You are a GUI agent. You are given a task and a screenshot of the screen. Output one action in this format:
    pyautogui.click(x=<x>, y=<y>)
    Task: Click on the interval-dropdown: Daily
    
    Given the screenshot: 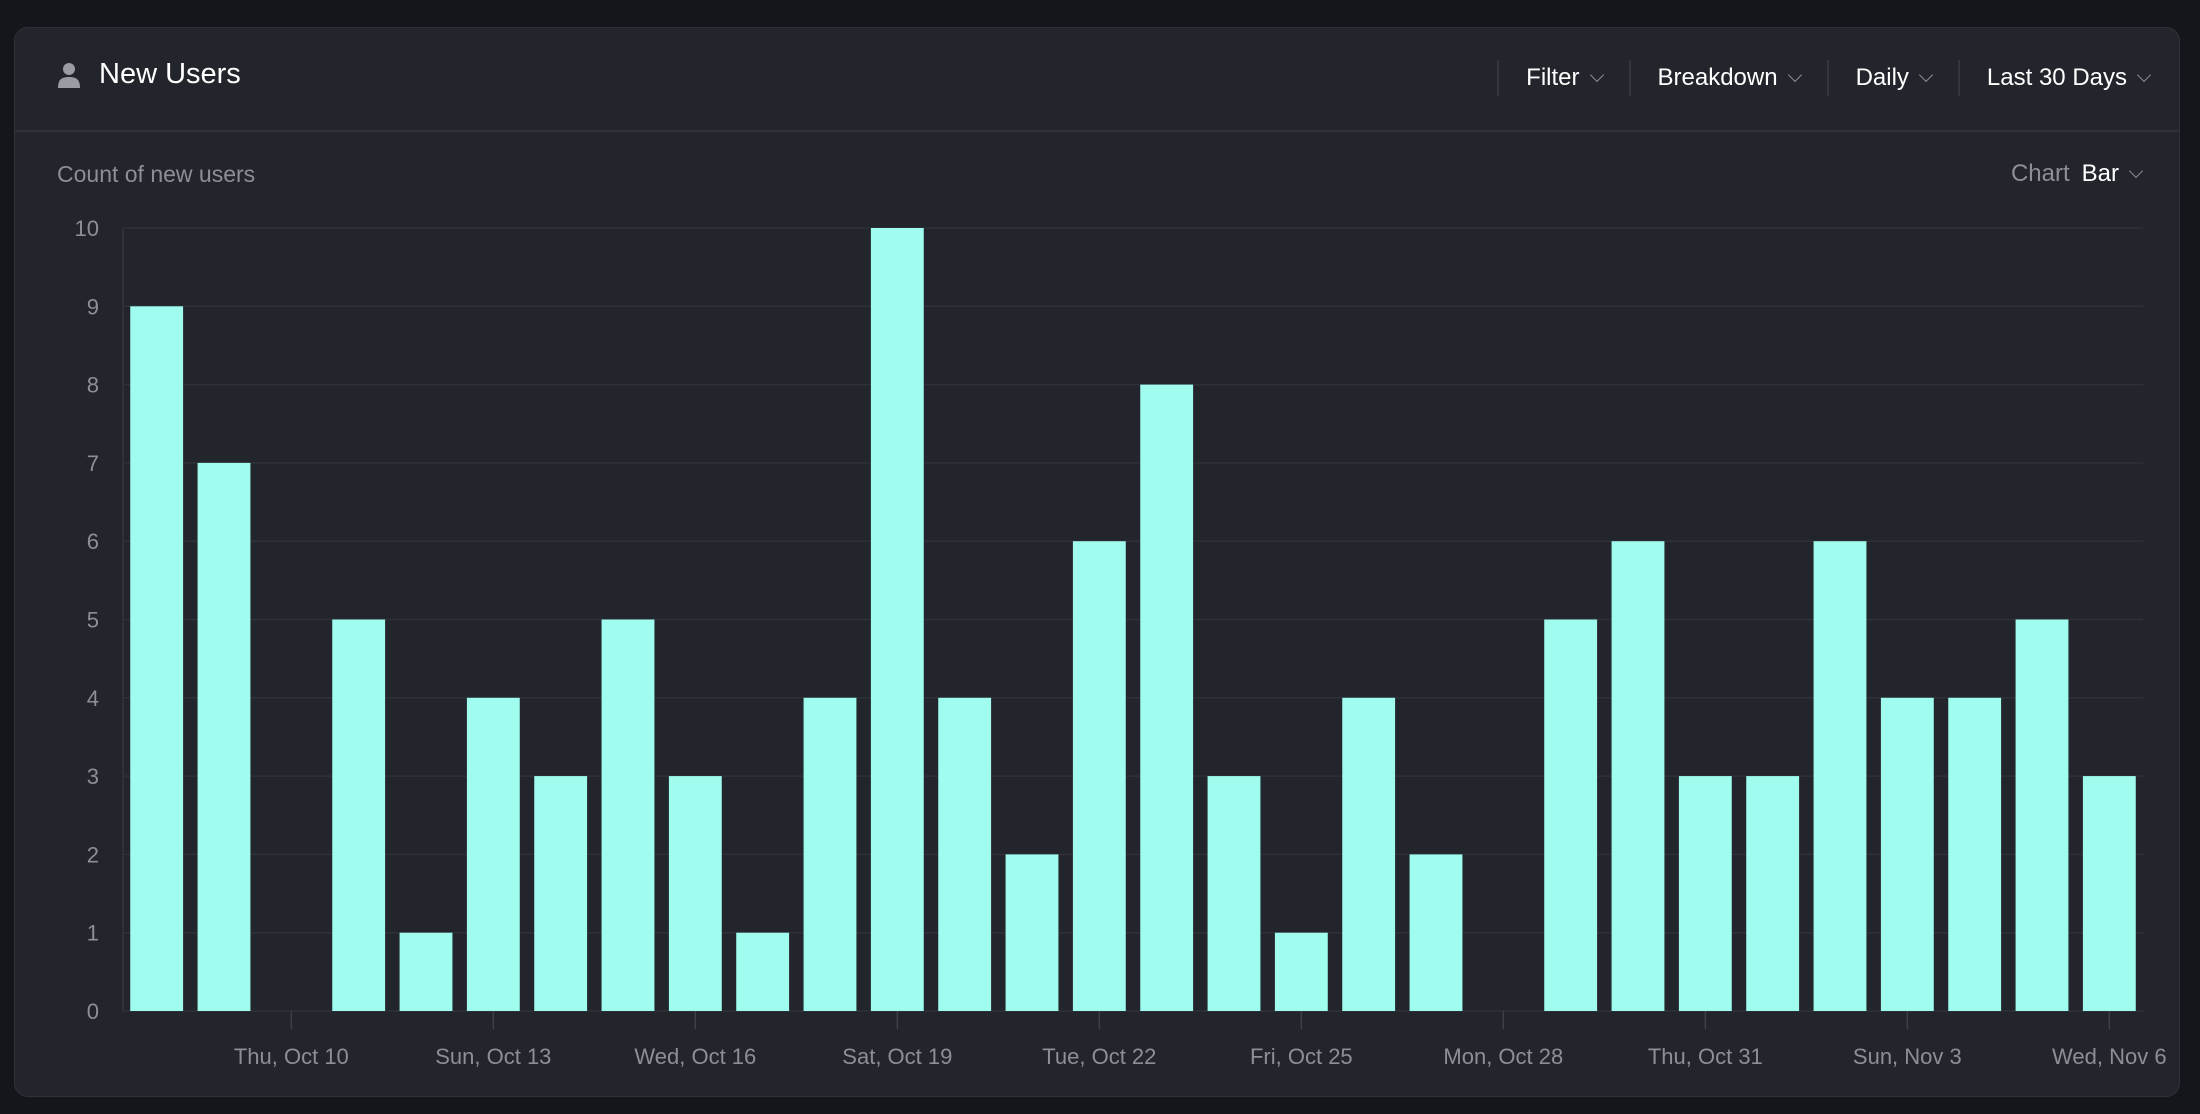 What is the action you would take?
    pyautogui.click(x=1892, y=78)
    